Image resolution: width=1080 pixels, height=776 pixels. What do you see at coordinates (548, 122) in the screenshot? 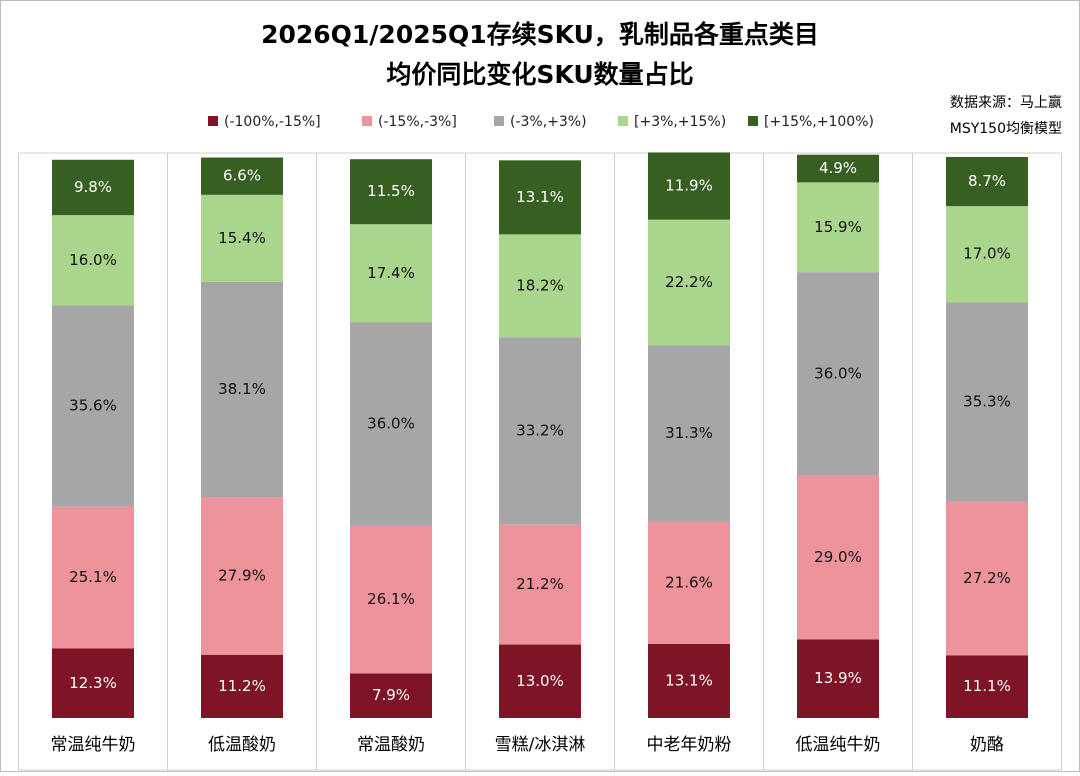
I see `legend-label: (-3%,+3%)` at bounding box center [548, 122].